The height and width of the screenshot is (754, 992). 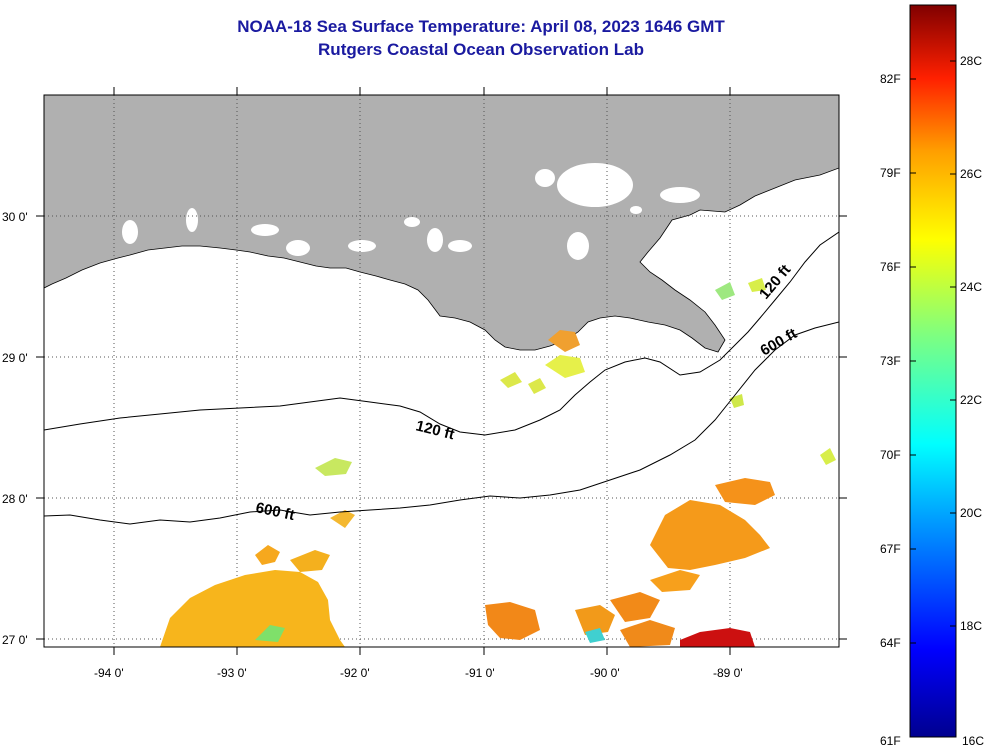 What do you see at coordinates (971, 287) in the screenshot?
I see `colorbar-c-label: 24C` at bounding box center [971, 287].